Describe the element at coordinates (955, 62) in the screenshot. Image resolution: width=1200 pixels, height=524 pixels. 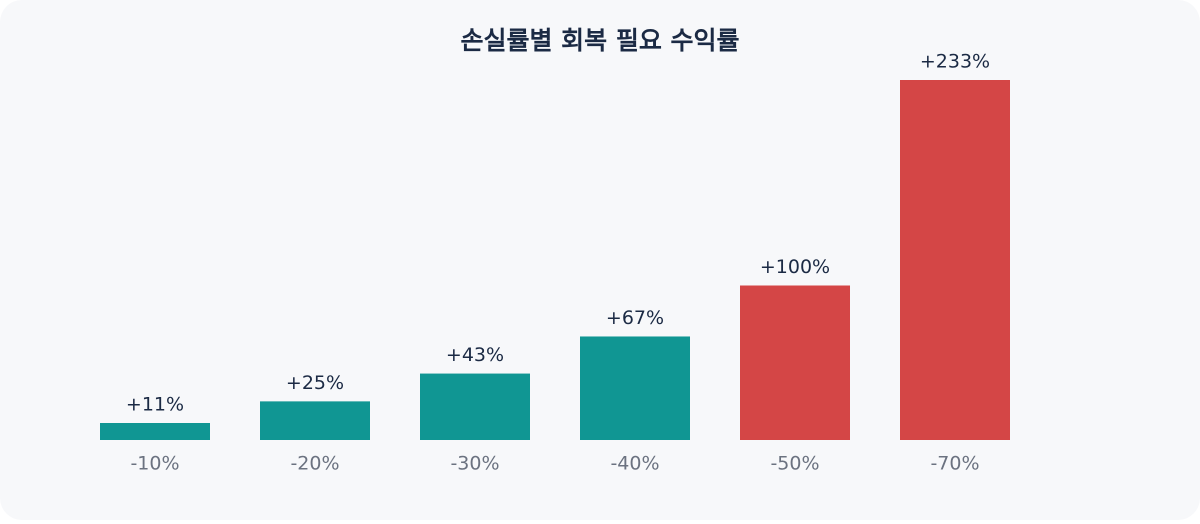
I see `value-label: +233%` at that location.